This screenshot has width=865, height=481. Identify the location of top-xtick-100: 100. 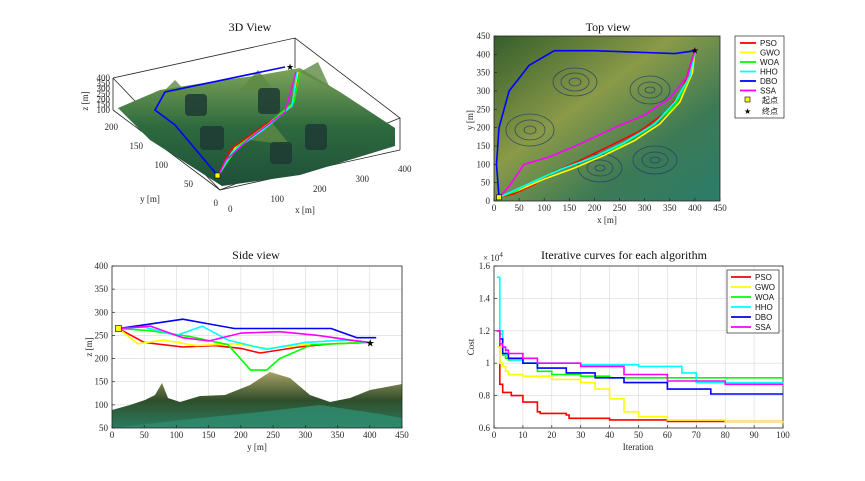
(544, 208).